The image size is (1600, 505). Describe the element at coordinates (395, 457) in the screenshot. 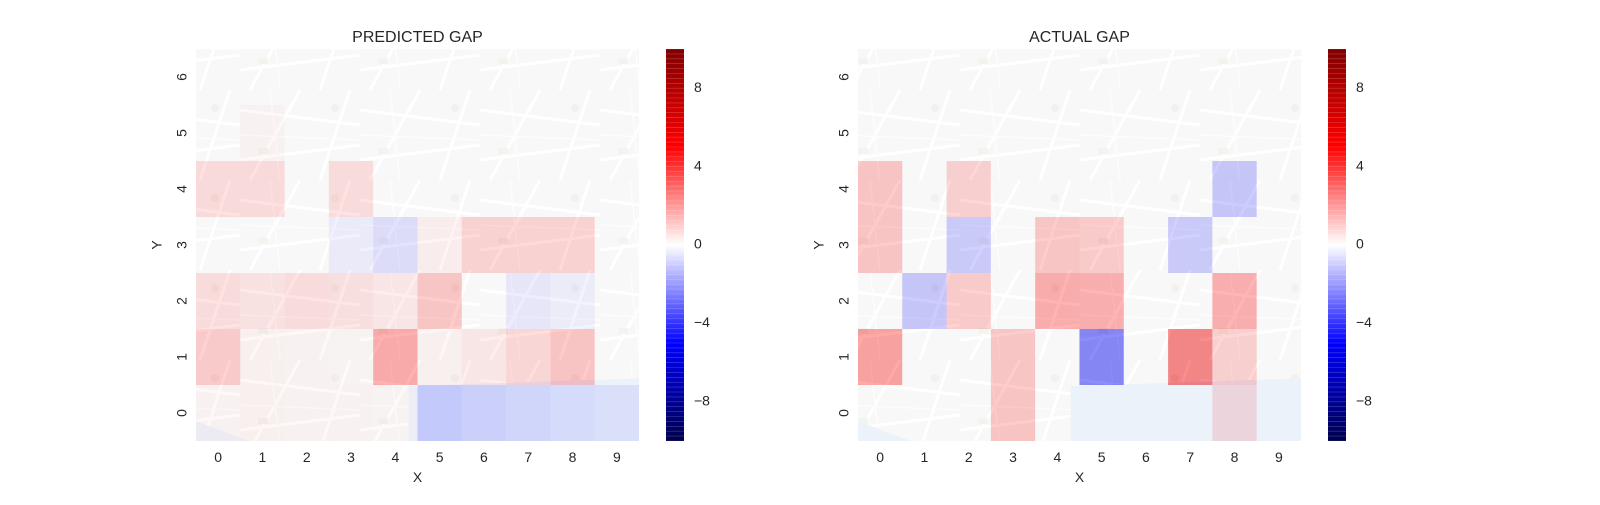

I see `x-tick-label: 4` at that location.